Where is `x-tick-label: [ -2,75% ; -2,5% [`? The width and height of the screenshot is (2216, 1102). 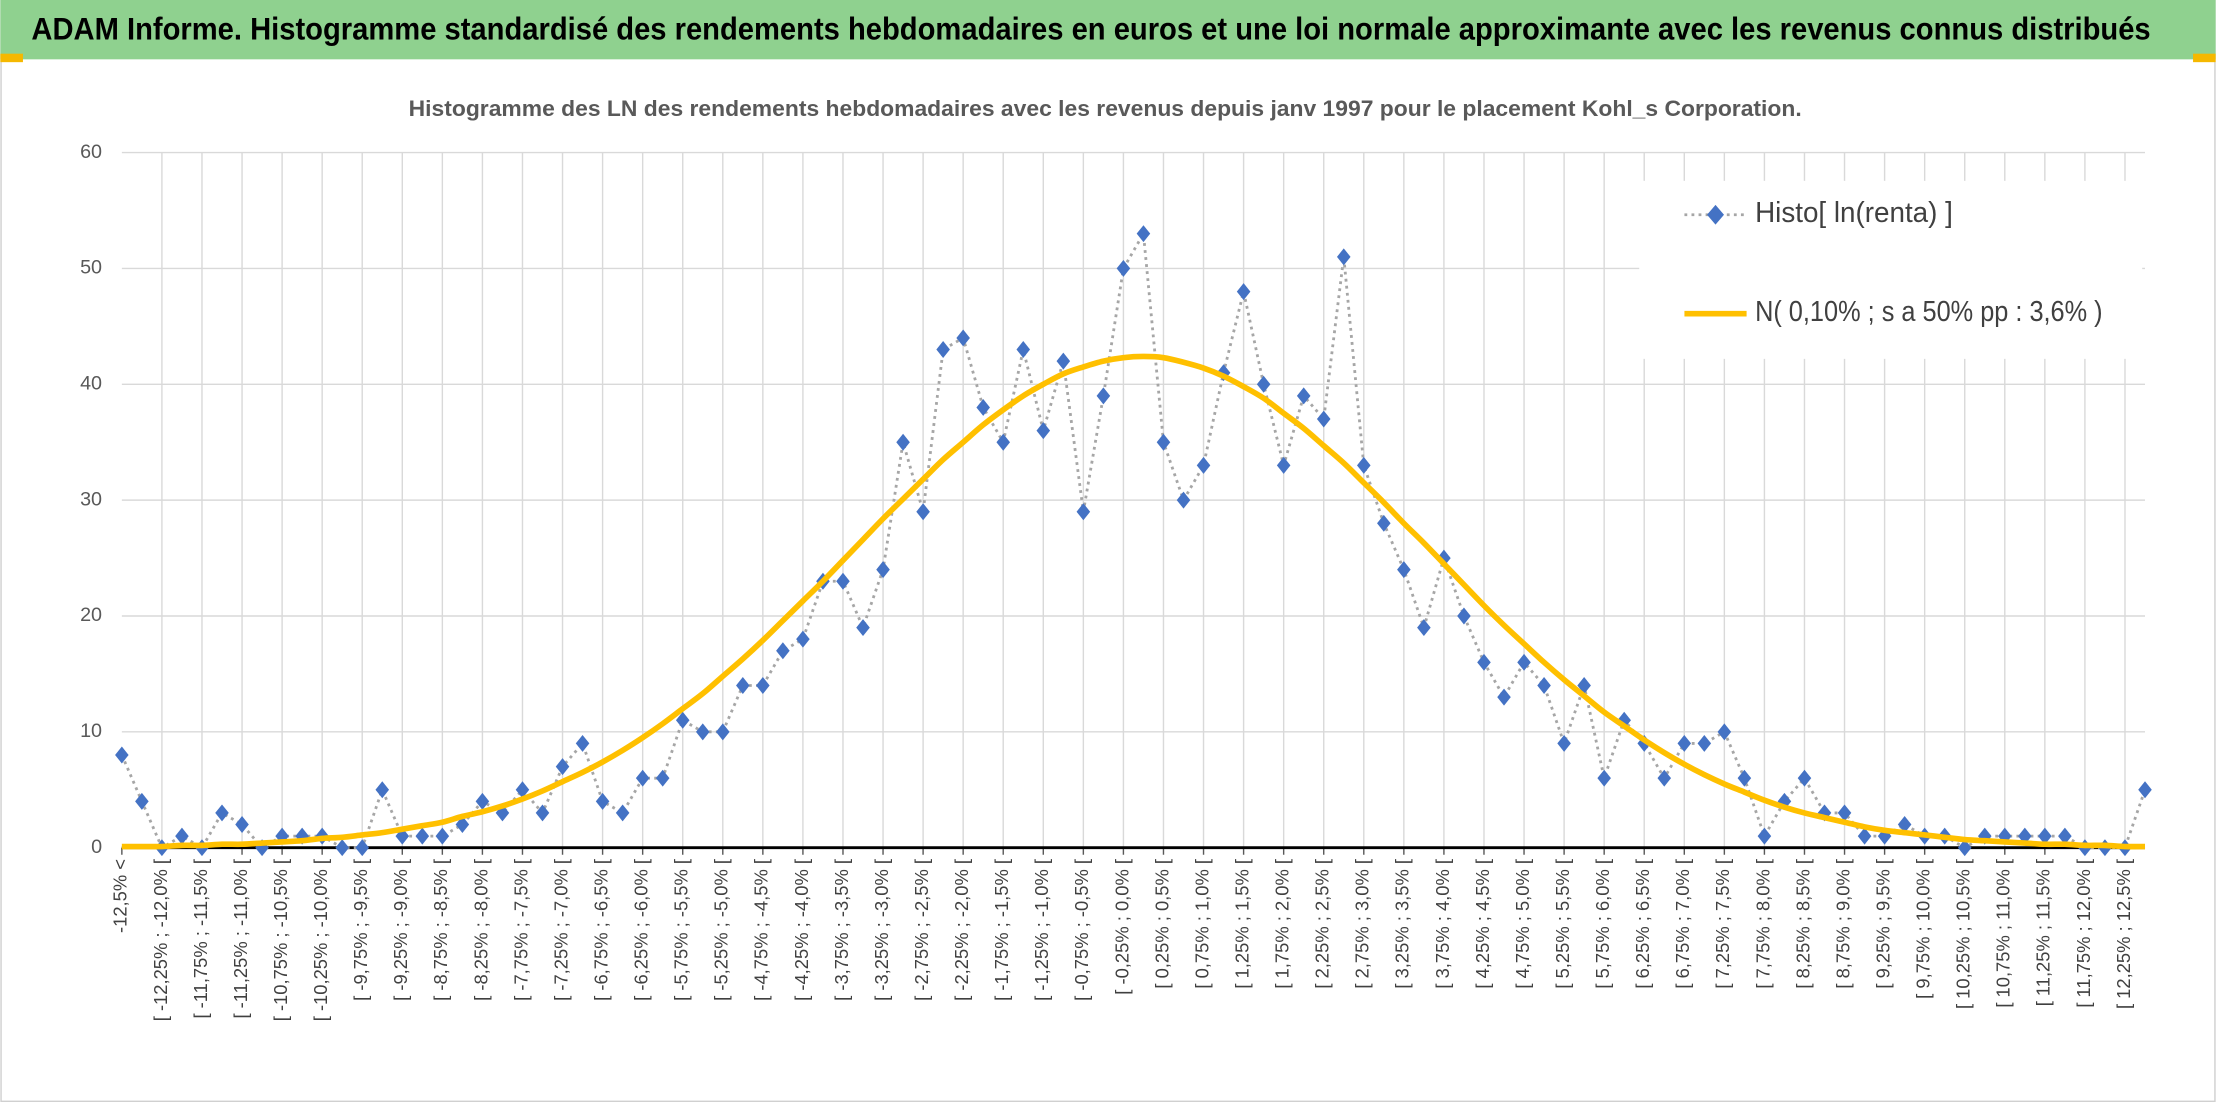
x-tick-label: [ -2,75% ; -2,5% [ is located at coordinates (921, 930).